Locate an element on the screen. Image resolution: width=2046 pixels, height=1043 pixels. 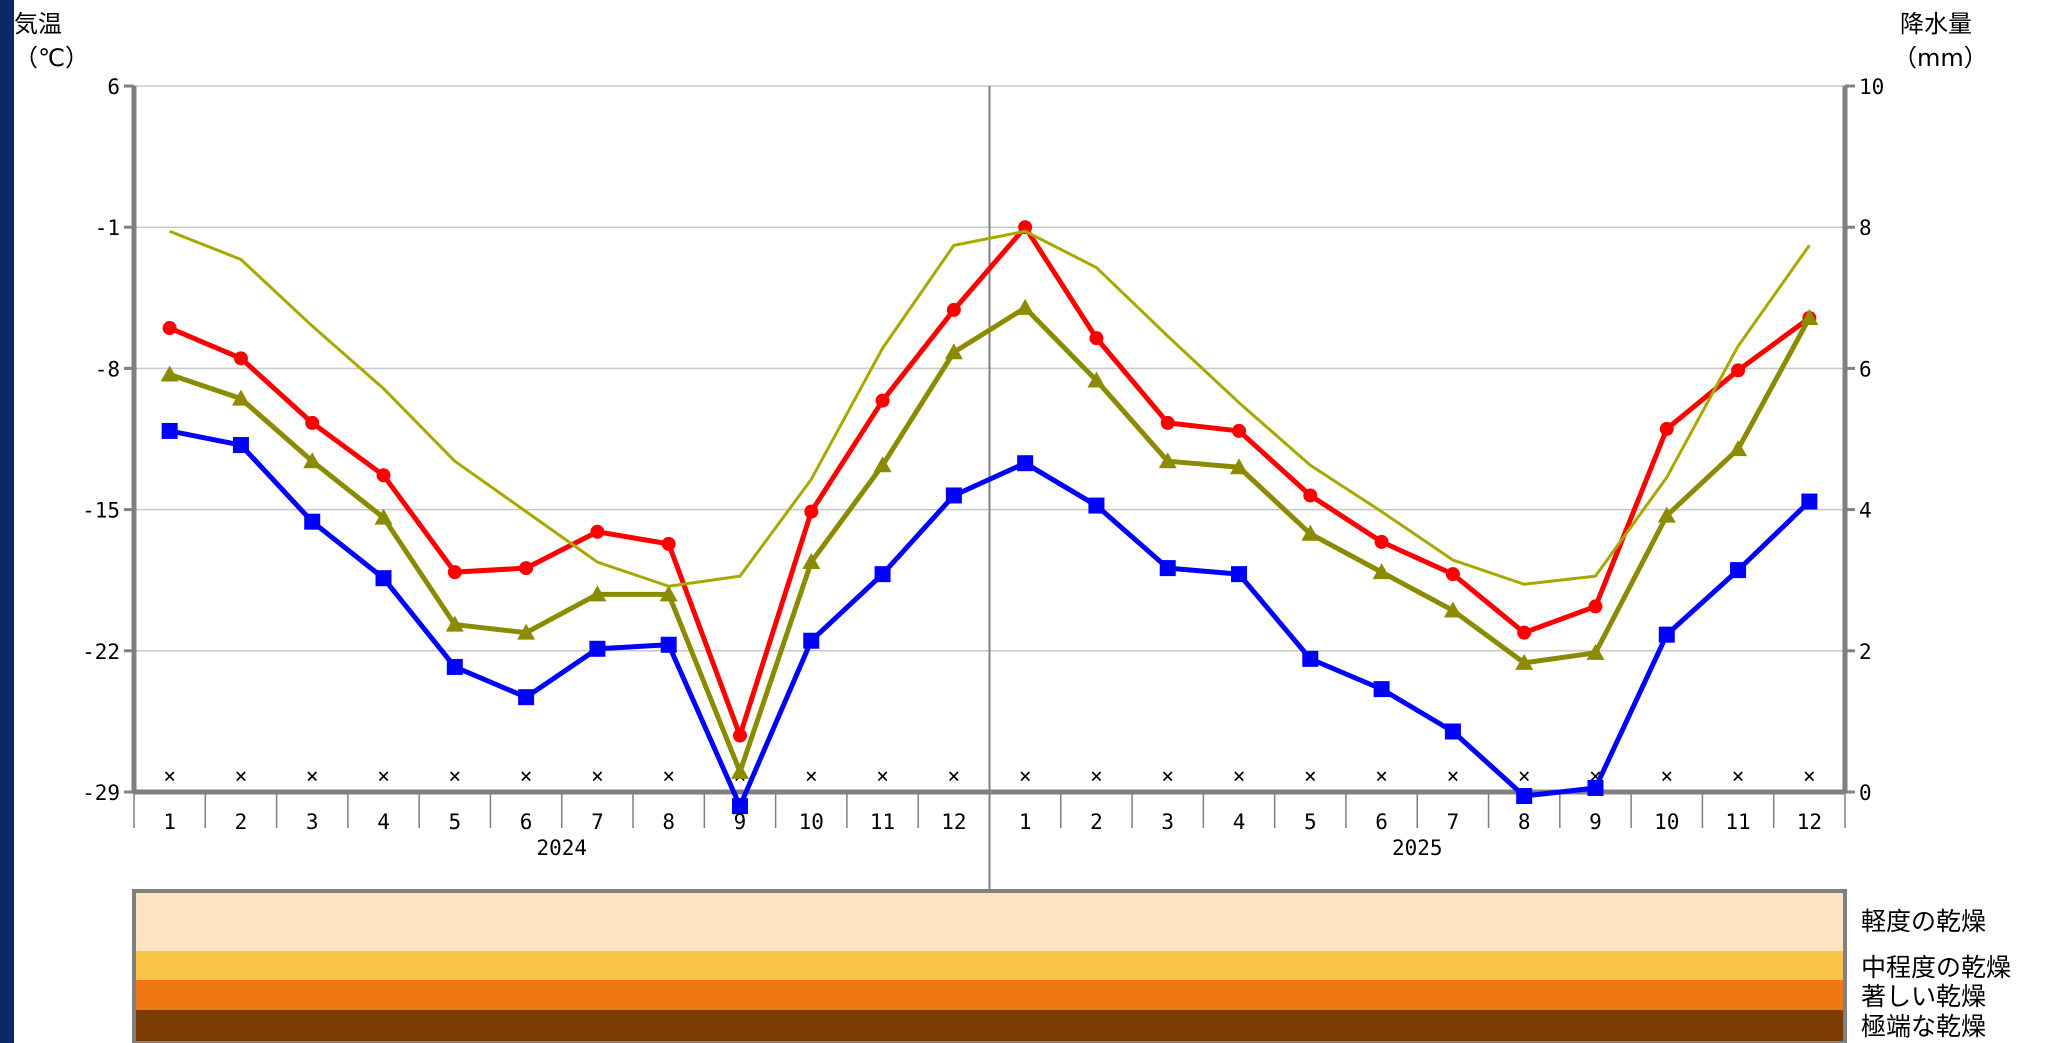
x-tick-label: 10 is located at coordinates (811, 822).